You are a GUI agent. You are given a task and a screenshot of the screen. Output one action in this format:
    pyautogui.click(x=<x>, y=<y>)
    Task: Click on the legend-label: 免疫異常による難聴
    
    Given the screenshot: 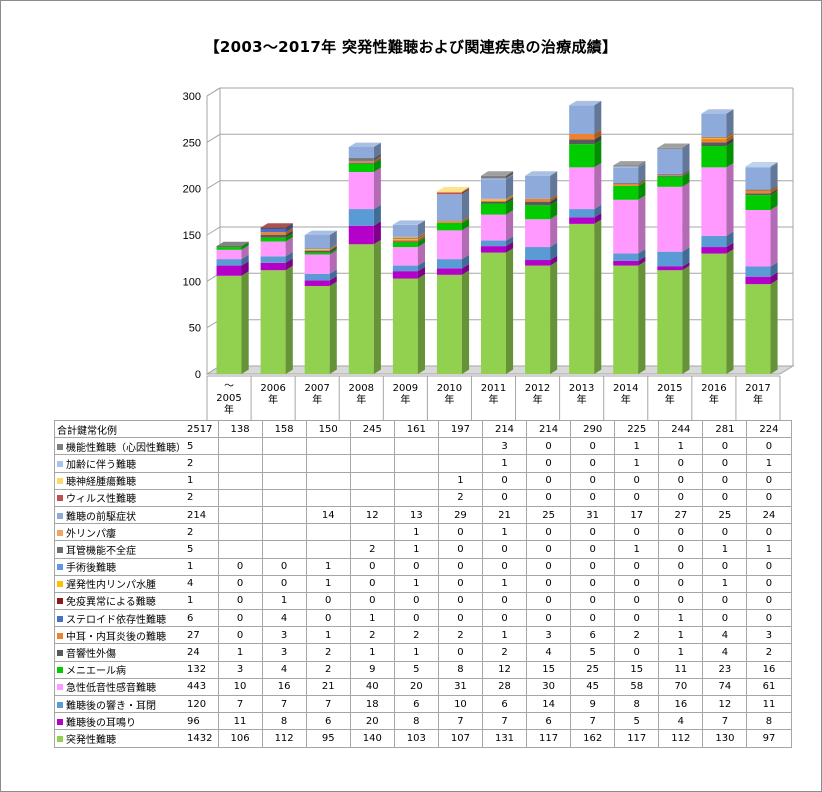 What is the action you would take?
    pyautogui.click(x=111, y=603)
    